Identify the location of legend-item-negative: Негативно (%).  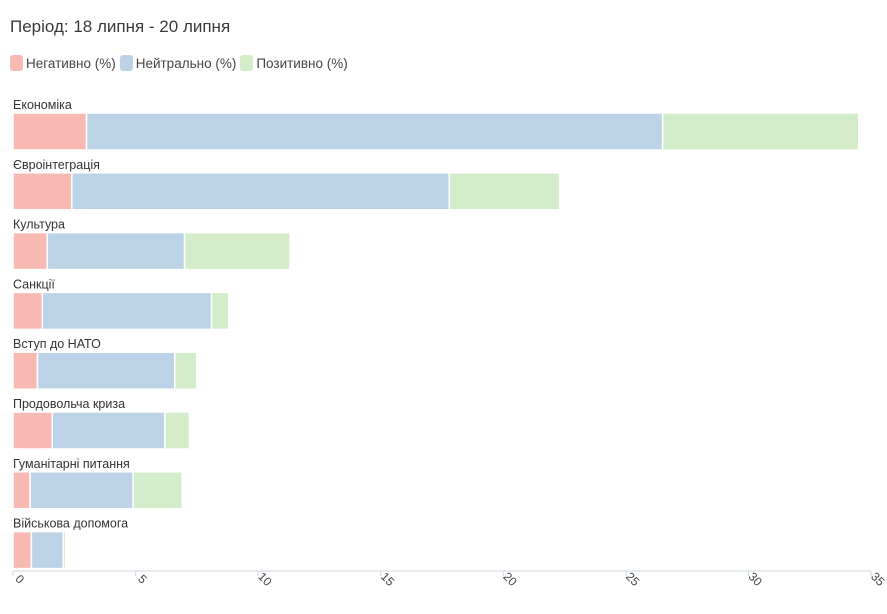
(63, 63).